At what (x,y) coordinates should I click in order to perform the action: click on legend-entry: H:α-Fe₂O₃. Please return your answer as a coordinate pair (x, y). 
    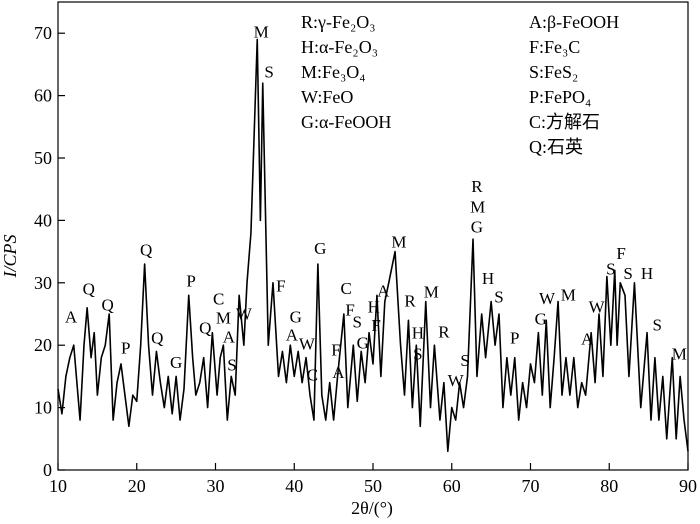
    Looking at the image, I should click on (339, 47).